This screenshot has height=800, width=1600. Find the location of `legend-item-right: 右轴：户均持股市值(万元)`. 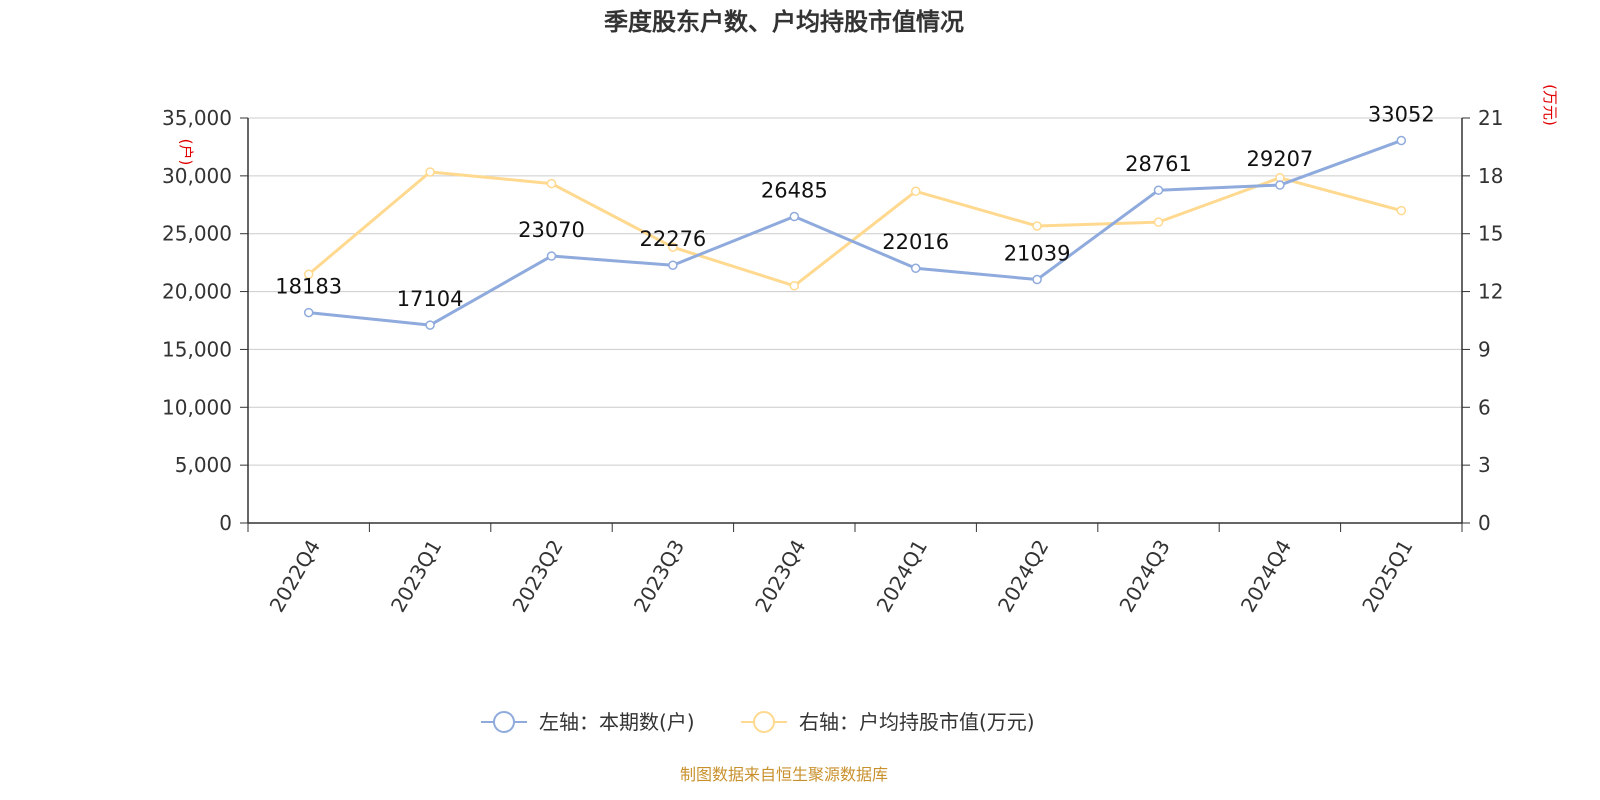

legend-item-right: 右轴：户均持股市值(万元) is located at coordinates (888, 722).